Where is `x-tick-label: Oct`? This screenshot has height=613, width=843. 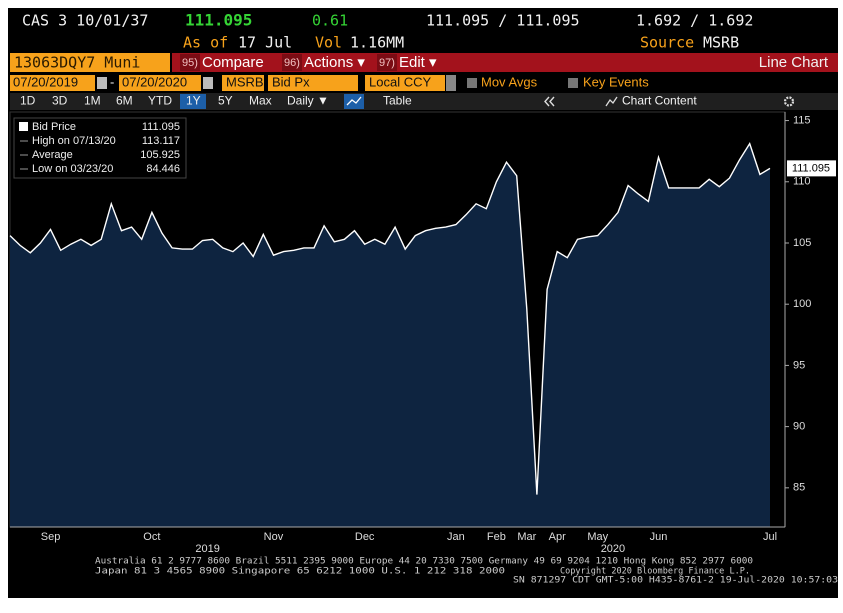
x-tick-label: Oct is located at coordinates (151, 537).